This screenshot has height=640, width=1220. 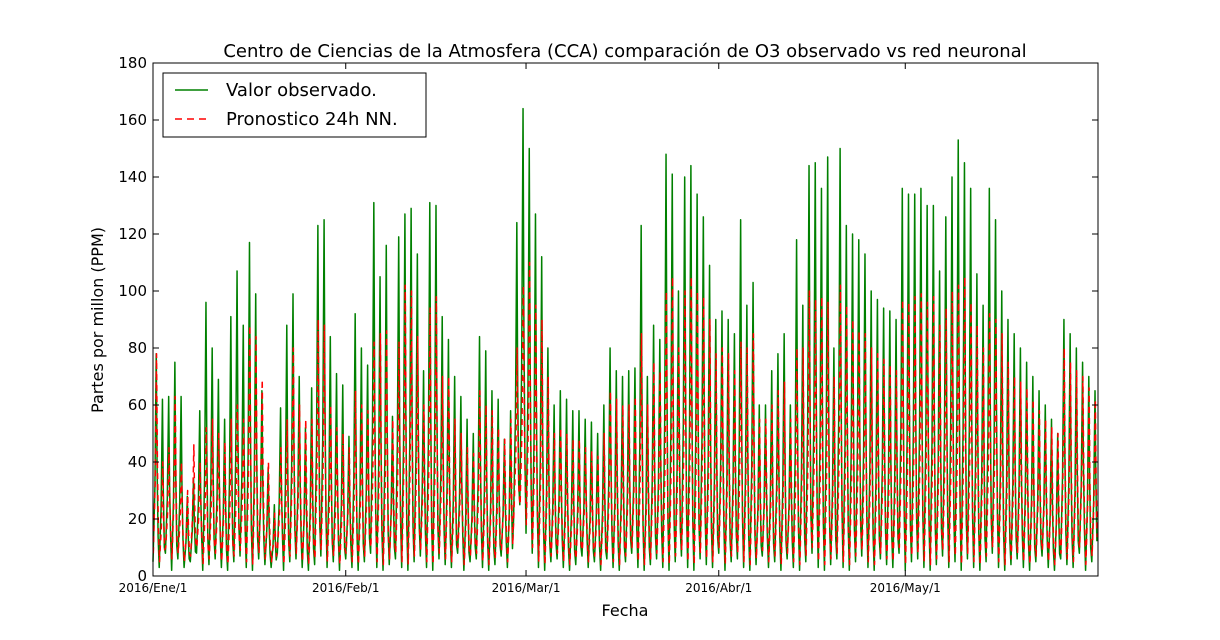 I want to click on x-tick-label: 2016/Feb/1, so click(x=346, y=588).